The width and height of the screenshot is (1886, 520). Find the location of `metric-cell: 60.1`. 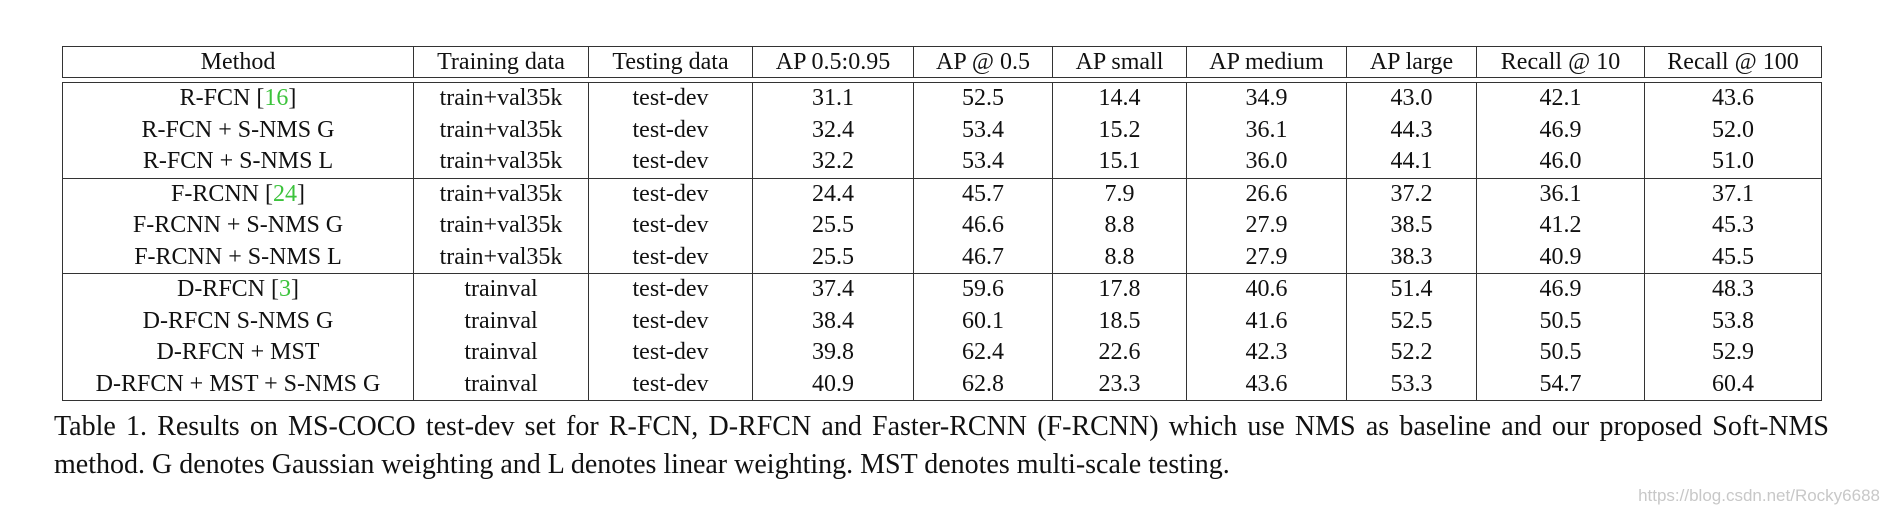

metric-cell: 60.1 is located at coordinates (983, 321).